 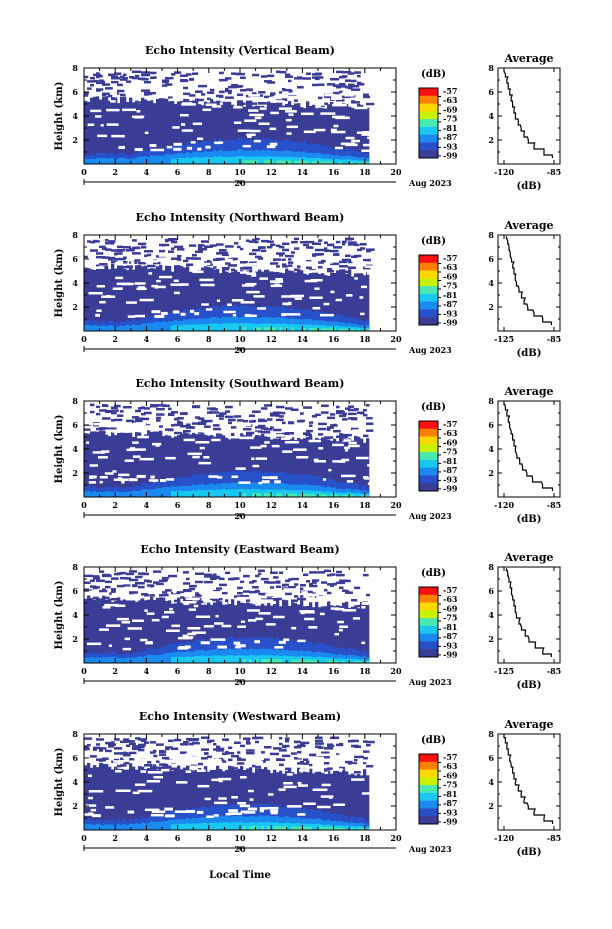 I want to click on colorbar-tick-label: -75, so click(x=450, y=452).